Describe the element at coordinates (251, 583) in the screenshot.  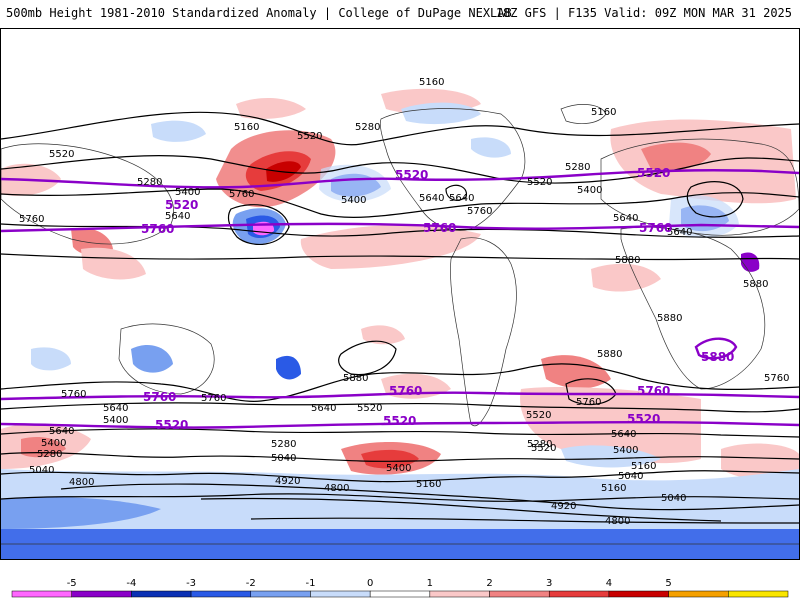
I see `colorbar-tick-label: -2` at that location.